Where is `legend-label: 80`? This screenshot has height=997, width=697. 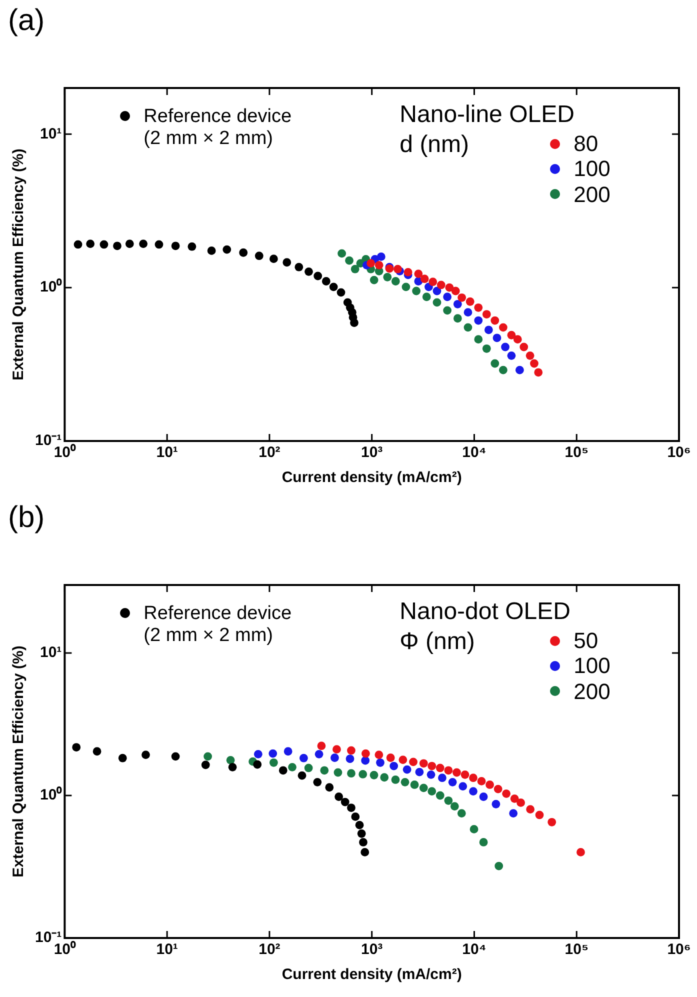 legend-label: 80 is located at coordinates (586, 143).